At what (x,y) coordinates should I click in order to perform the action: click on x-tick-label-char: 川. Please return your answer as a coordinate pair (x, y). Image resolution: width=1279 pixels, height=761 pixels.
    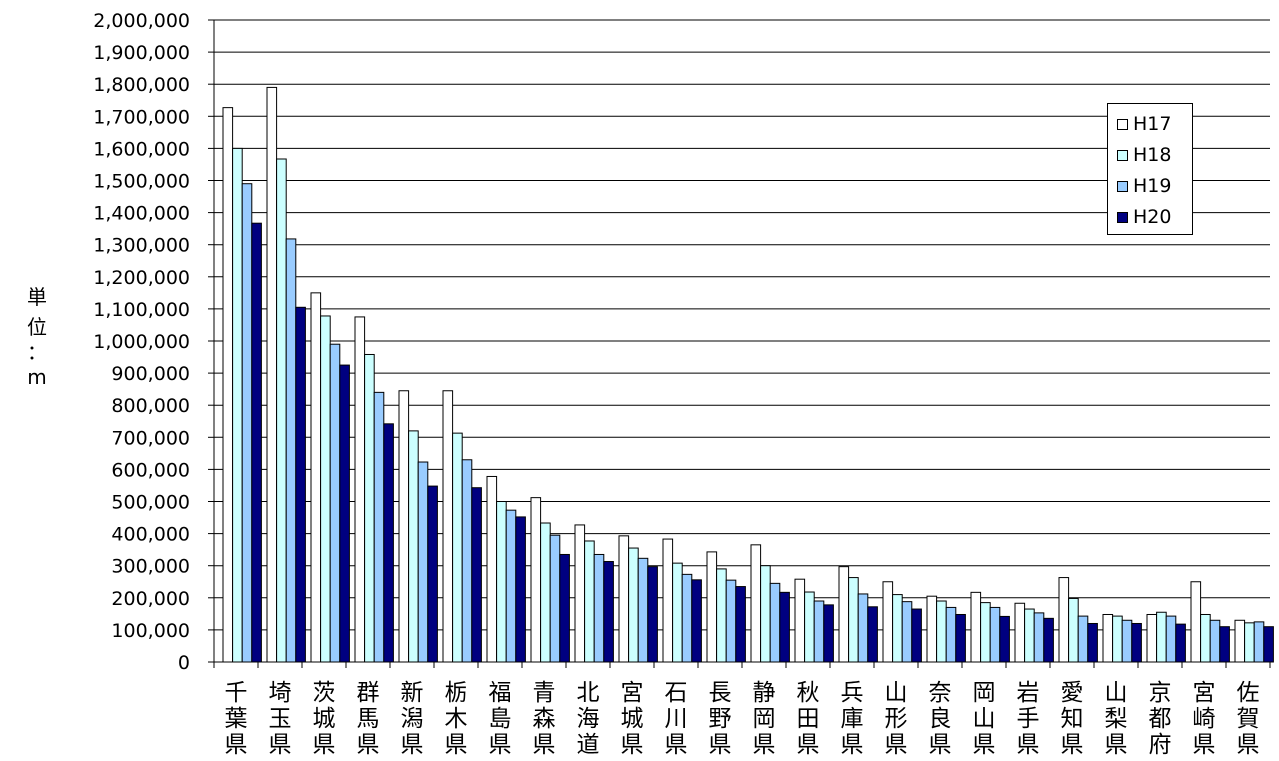
    Looking at the image, I should click on (676, 719).